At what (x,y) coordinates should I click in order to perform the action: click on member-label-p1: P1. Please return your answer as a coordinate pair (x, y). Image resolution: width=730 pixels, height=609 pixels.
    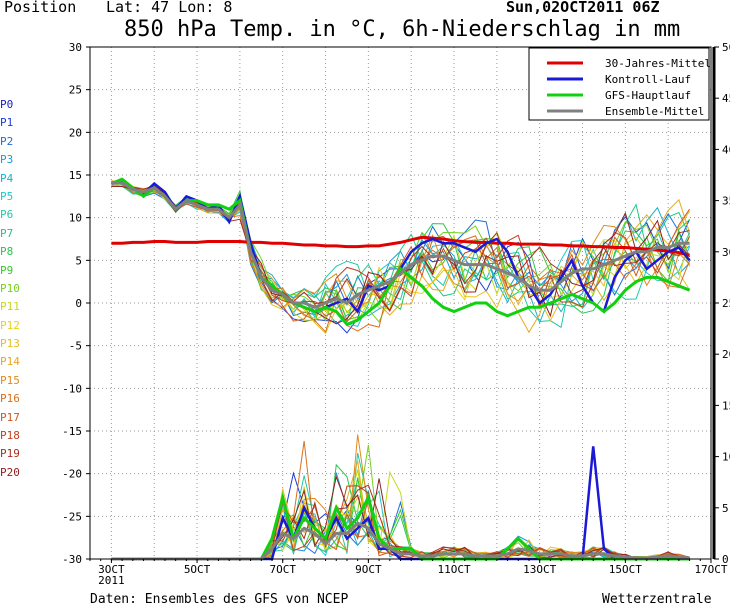
    Looking at the image, I should click on (7, 123).